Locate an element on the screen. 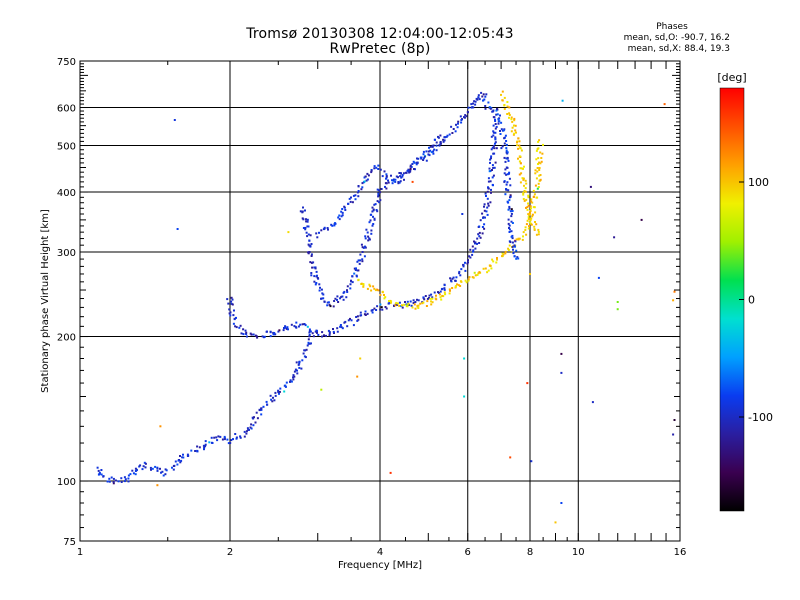 Image resolution: width=800 pixels, height=600 pixels. colorbar-unit-label: [deg] is located at coordinates (731, 77).